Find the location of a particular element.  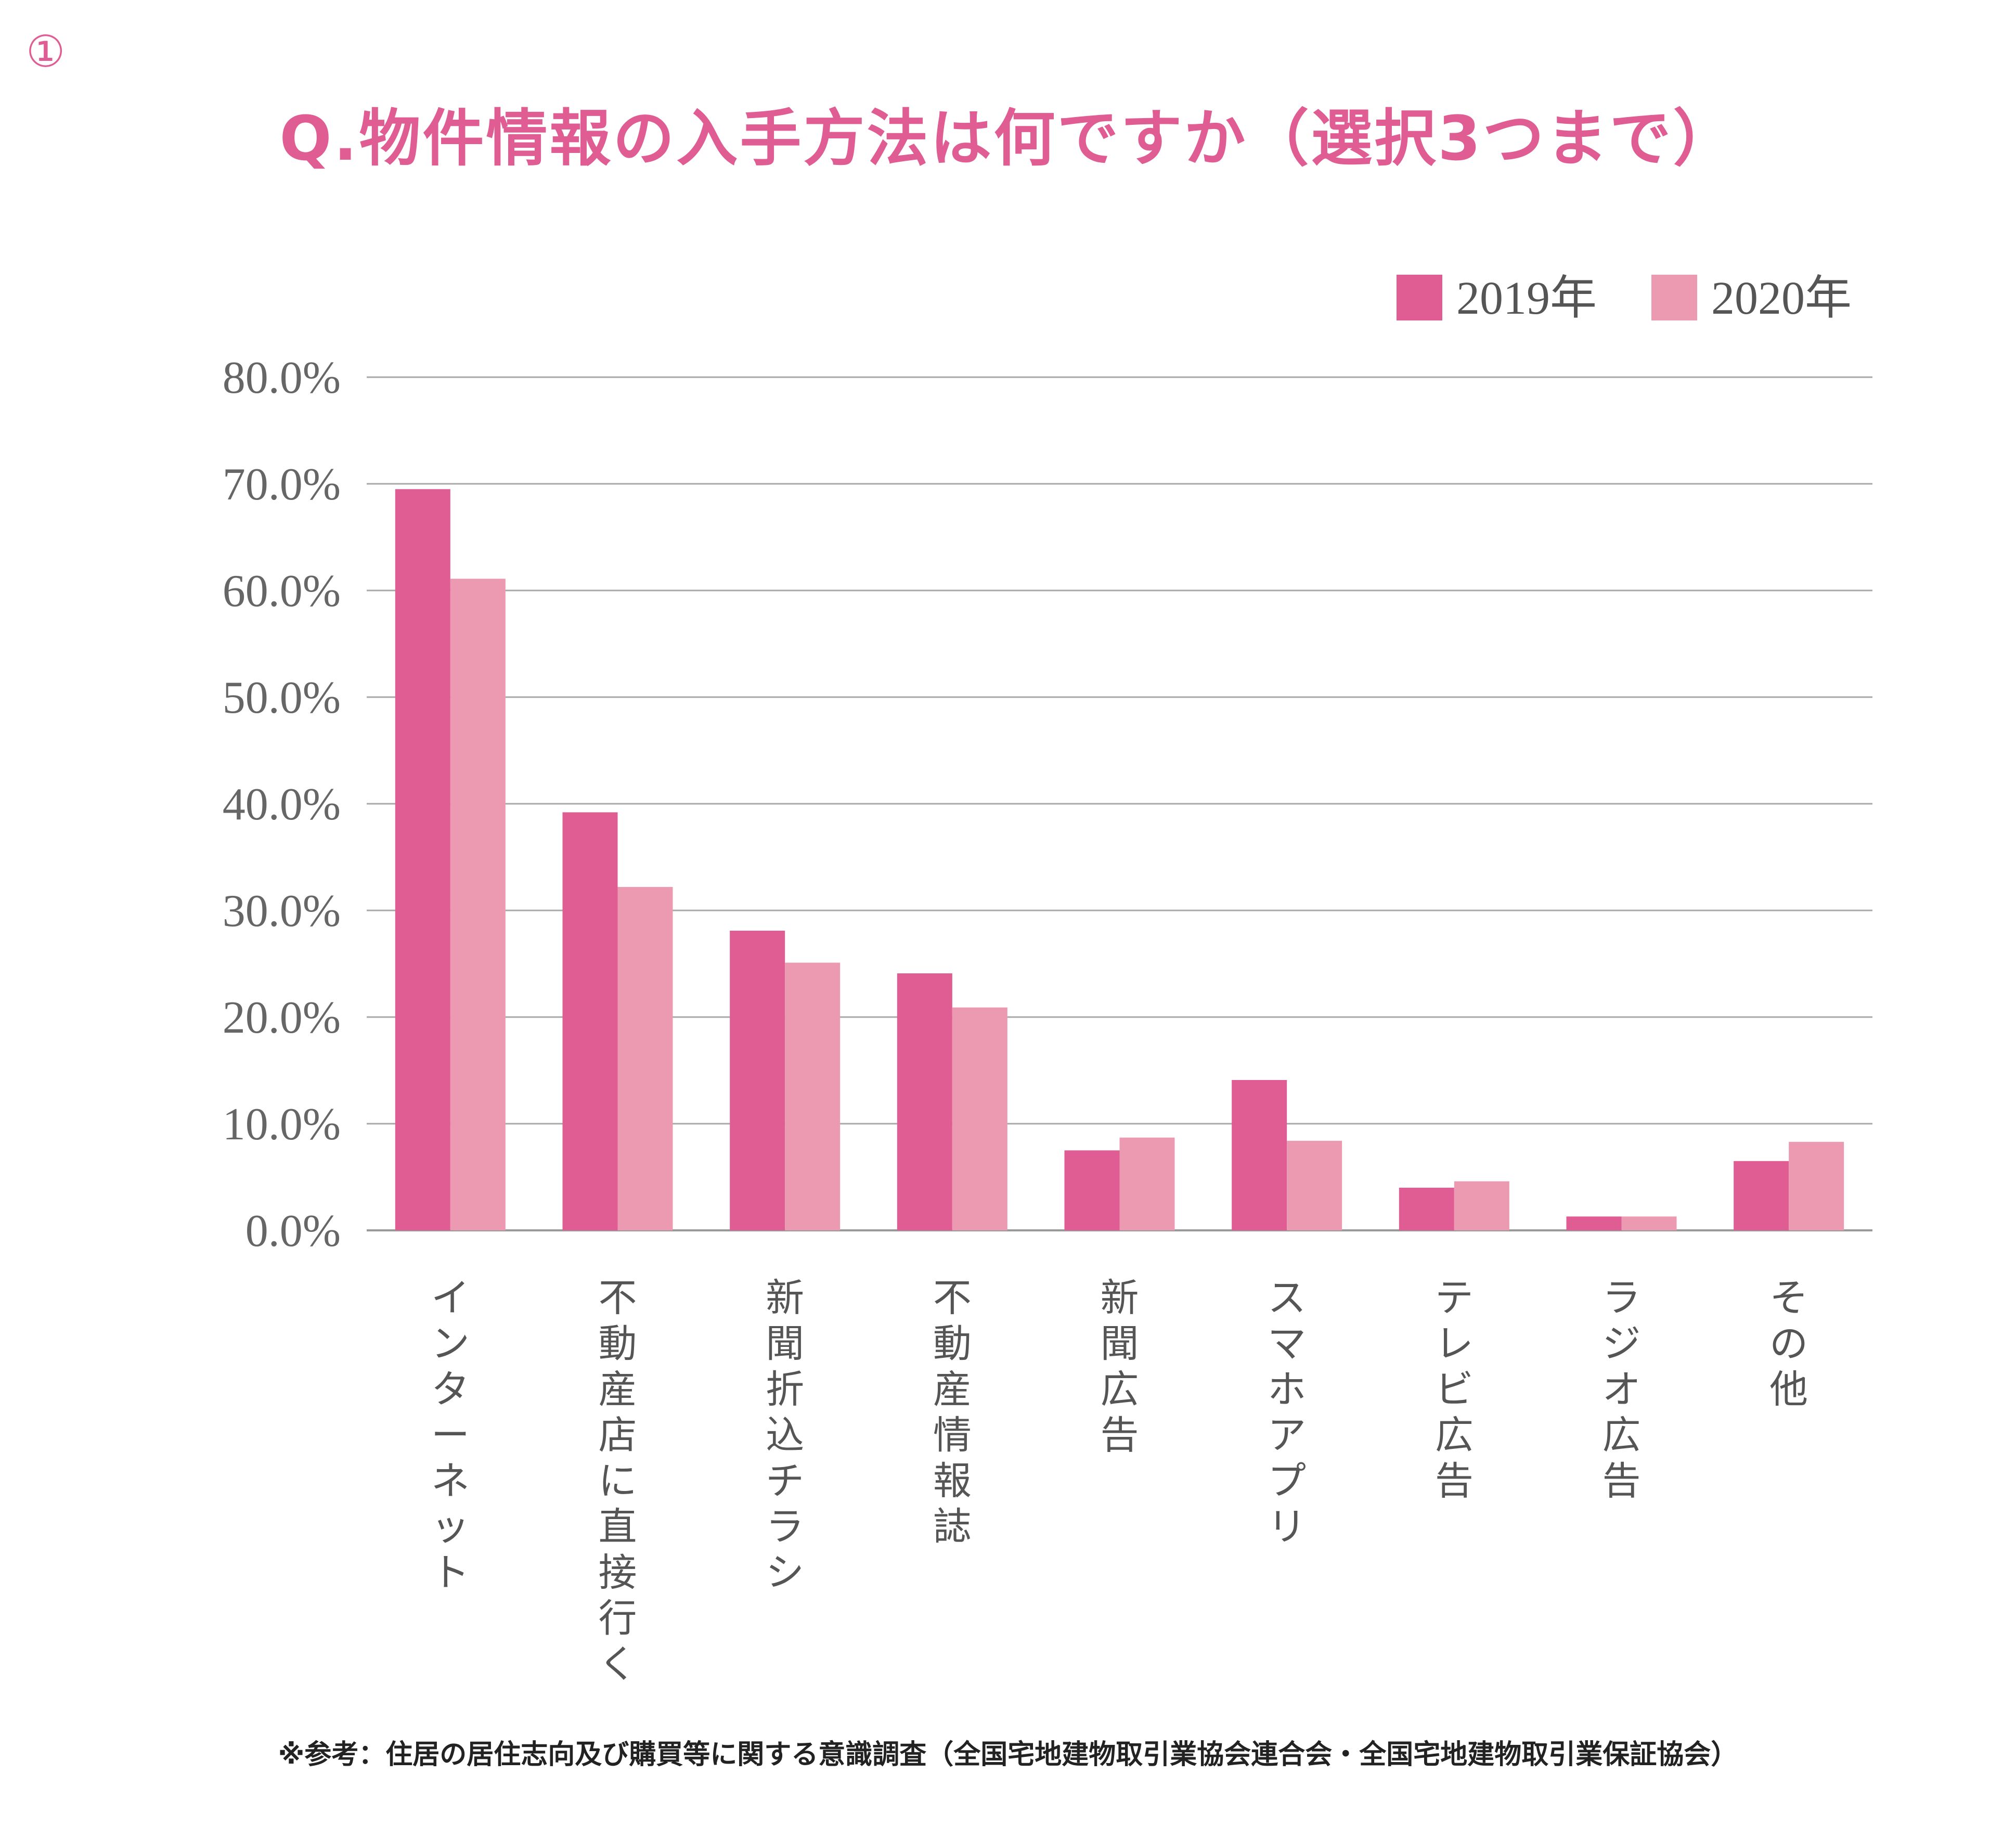

y-tick-label: 0.0% is located at coordinates (293, 1231).